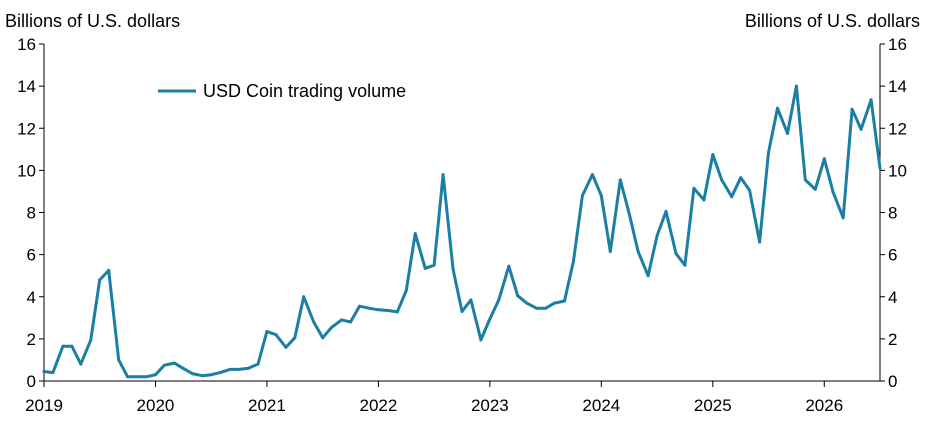 Image resolution: width=925 pixels, height=431 pixels. I want to click on legend: USD Coin trading volume, so click(282, 91).